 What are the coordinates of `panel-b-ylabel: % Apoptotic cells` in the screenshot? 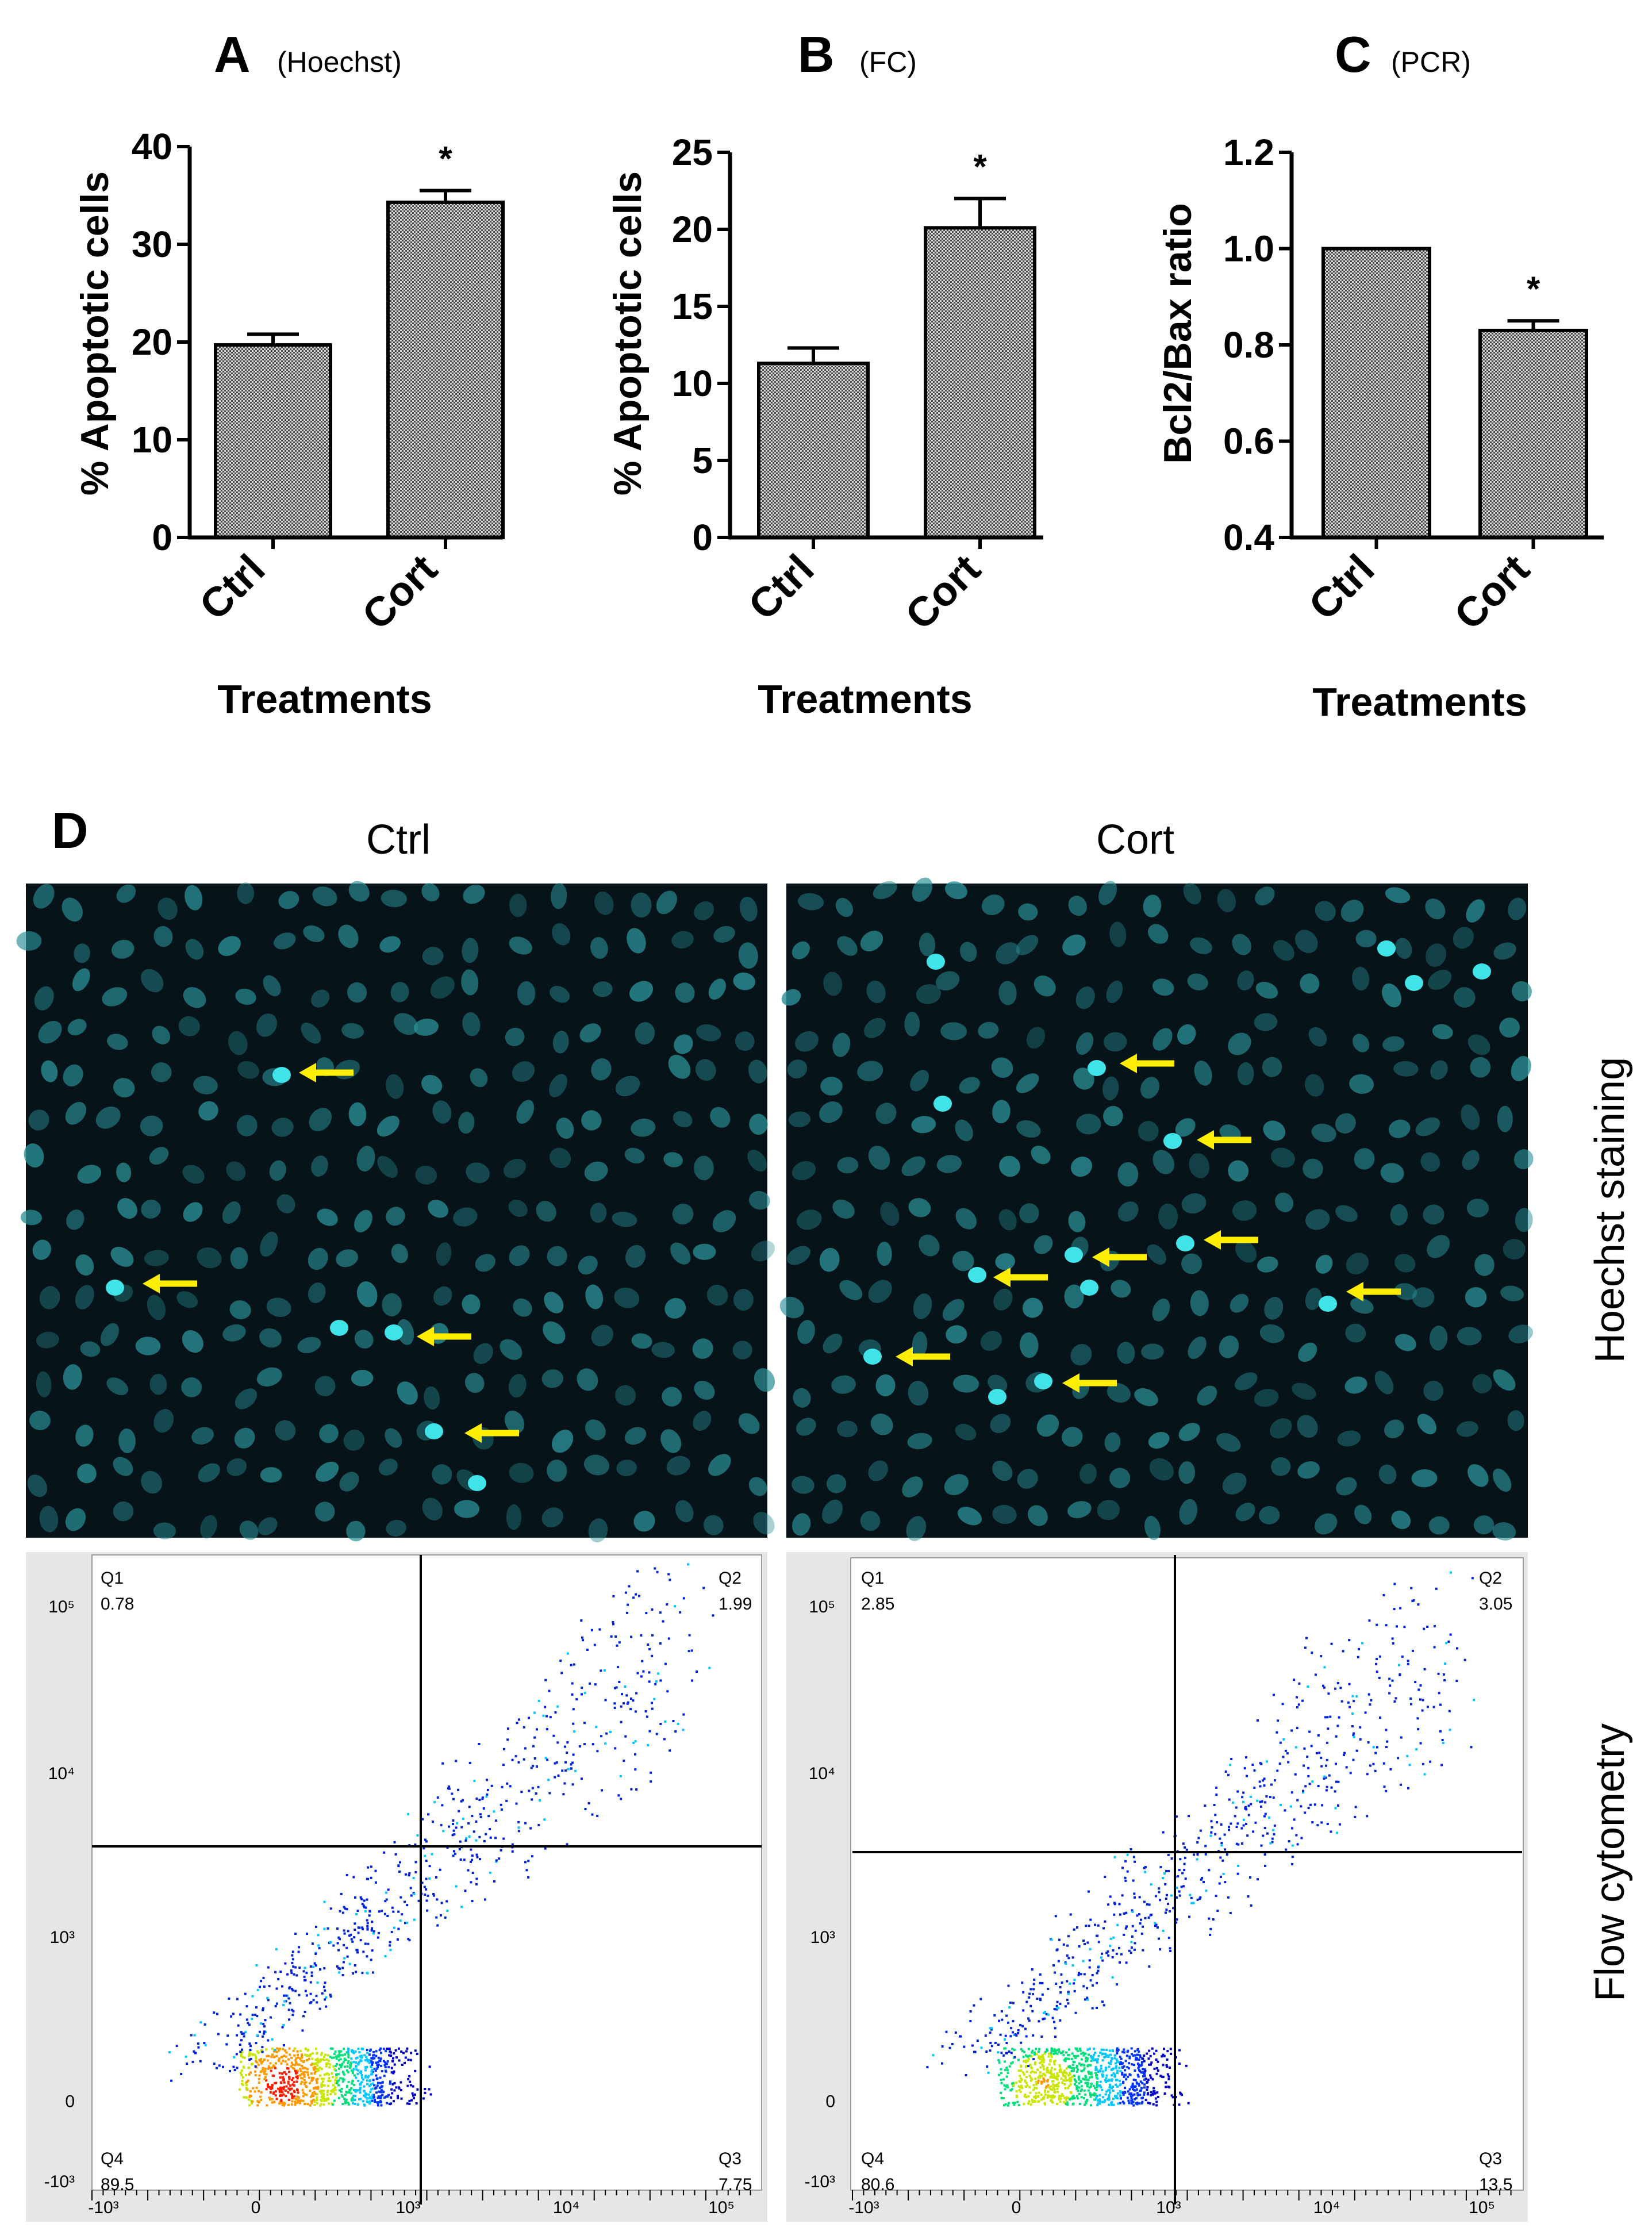 It's located at (628, 334).